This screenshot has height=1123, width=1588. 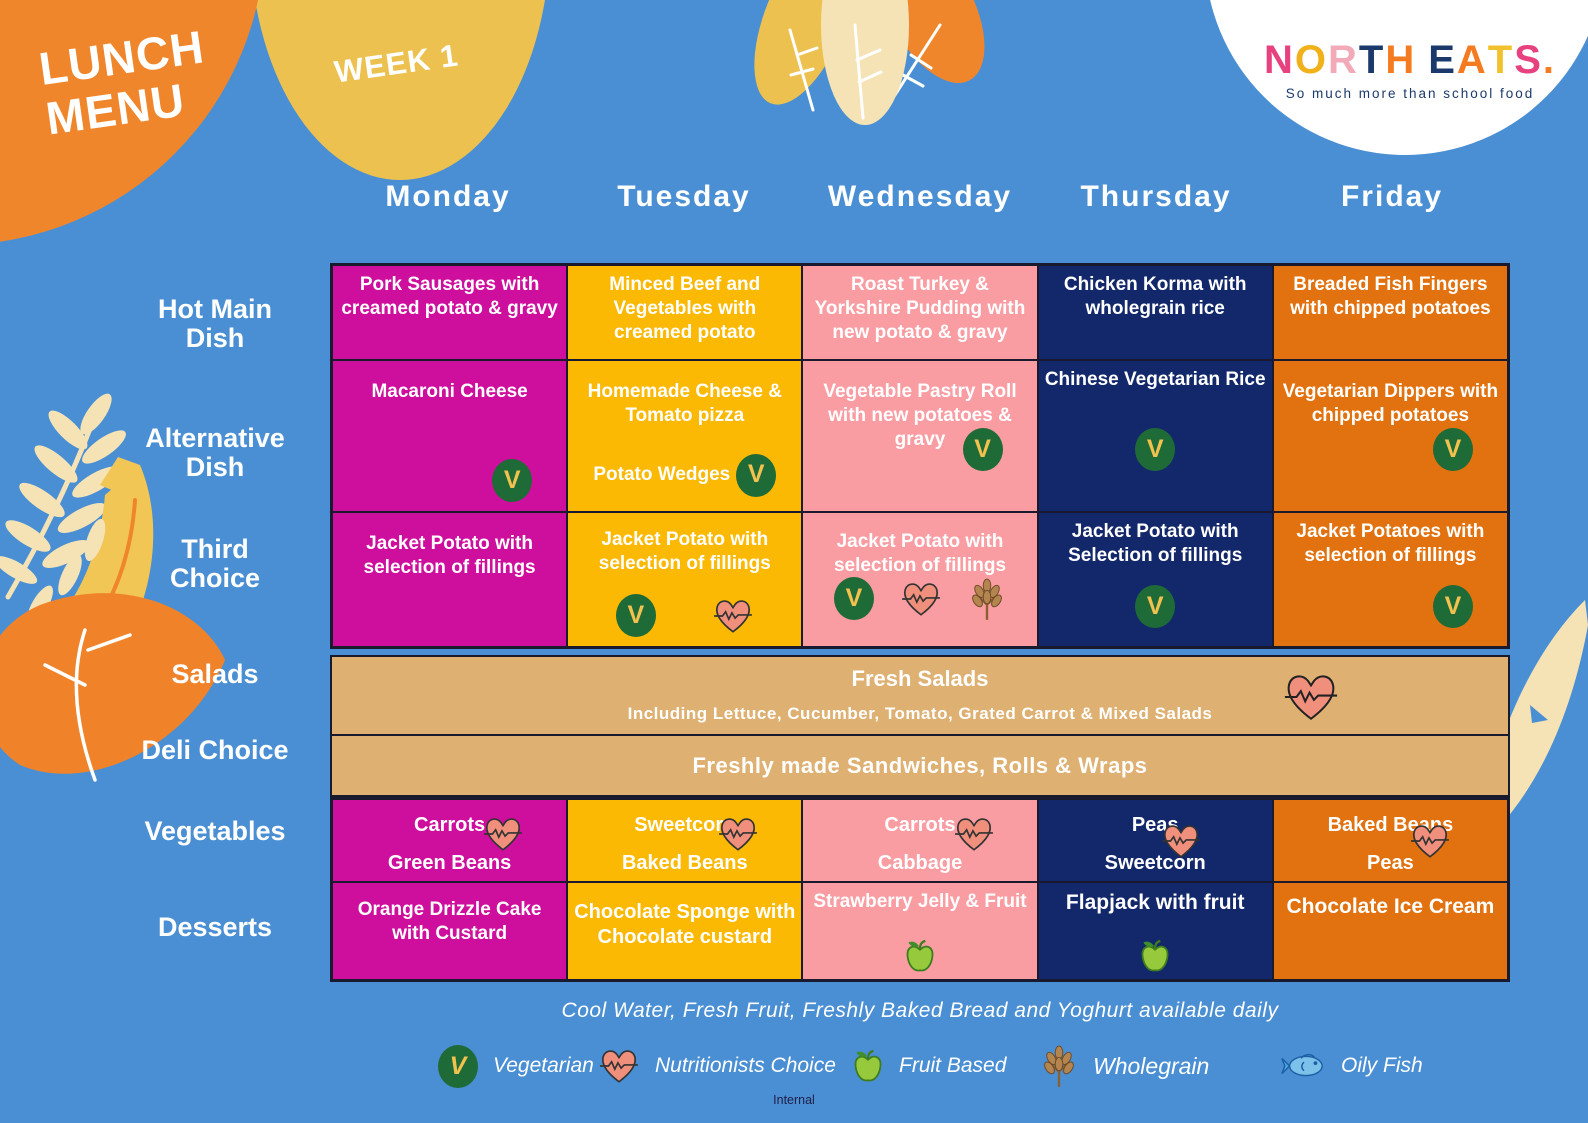 What do you see at coordinates (1124, 1066) in the screenshot?
I see `legend-wholegrain: Wholegrain` at bounding box center [1124, 1066].